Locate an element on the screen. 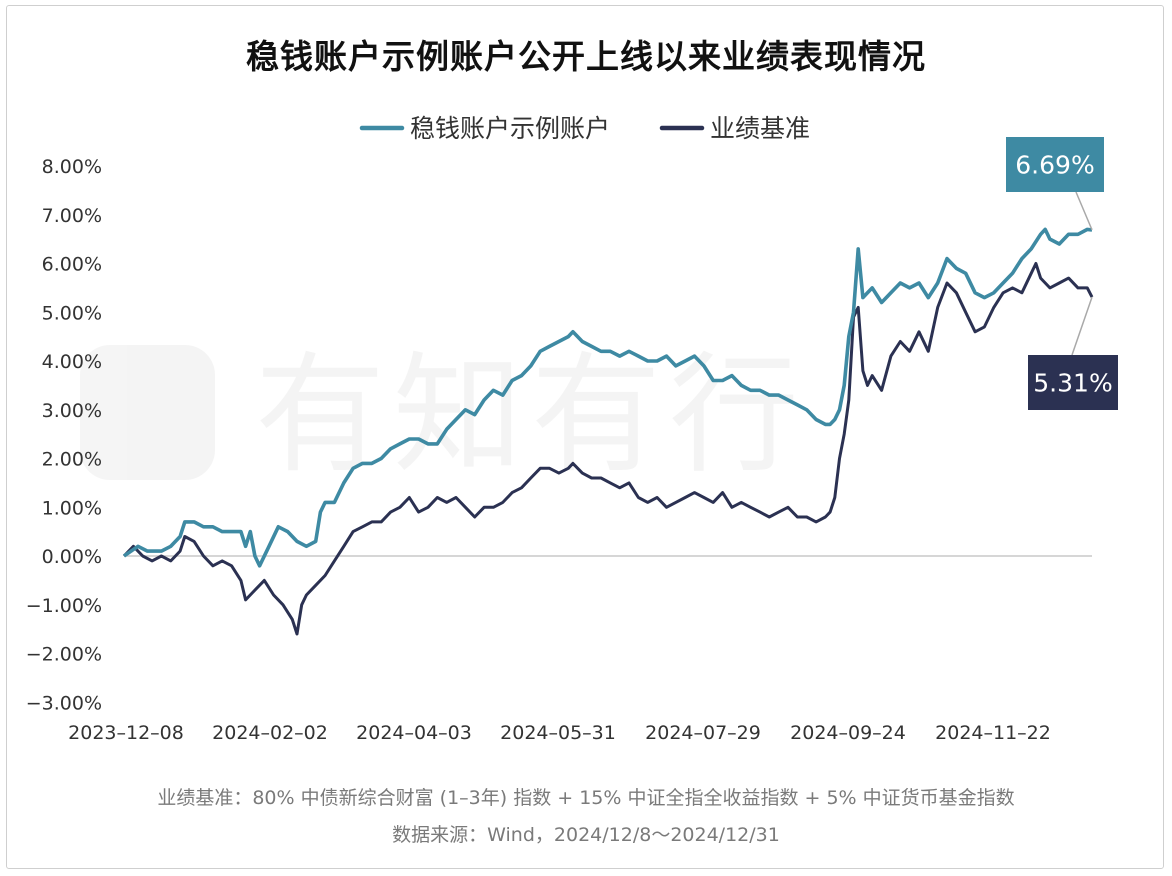 This screenshot has width=1172, height=876. x-tick-label: 2024–07–29 is located at coordinates (703, 733).